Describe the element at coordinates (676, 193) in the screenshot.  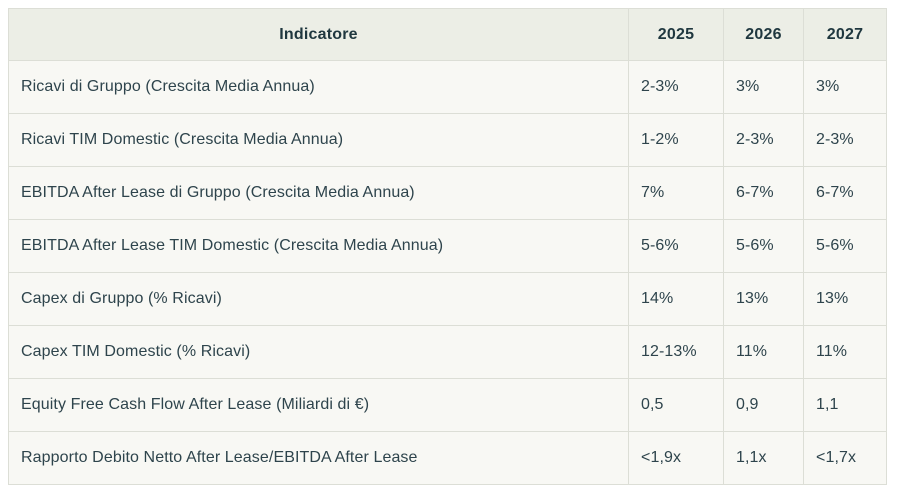
I see `value-cell-2025: 7%` at that location.